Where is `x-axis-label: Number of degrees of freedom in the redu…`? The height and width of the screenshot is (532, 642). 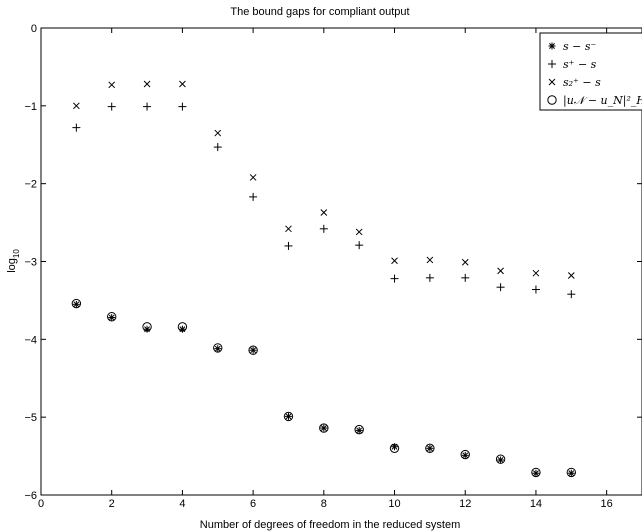 x-axis-label: Number of degrees of freedom in the redu… is located at coordinates (330, 525).